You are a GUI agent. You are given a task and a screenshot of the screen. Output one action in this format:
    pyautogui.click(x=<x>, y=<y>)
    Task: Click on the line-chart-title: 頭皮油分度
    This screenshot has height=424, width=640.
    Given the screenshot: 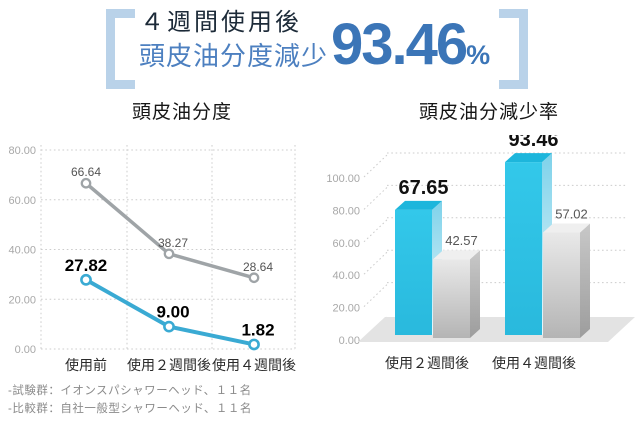 What is the action you would take?
    pyautogui.click(x=181, y=112)
    